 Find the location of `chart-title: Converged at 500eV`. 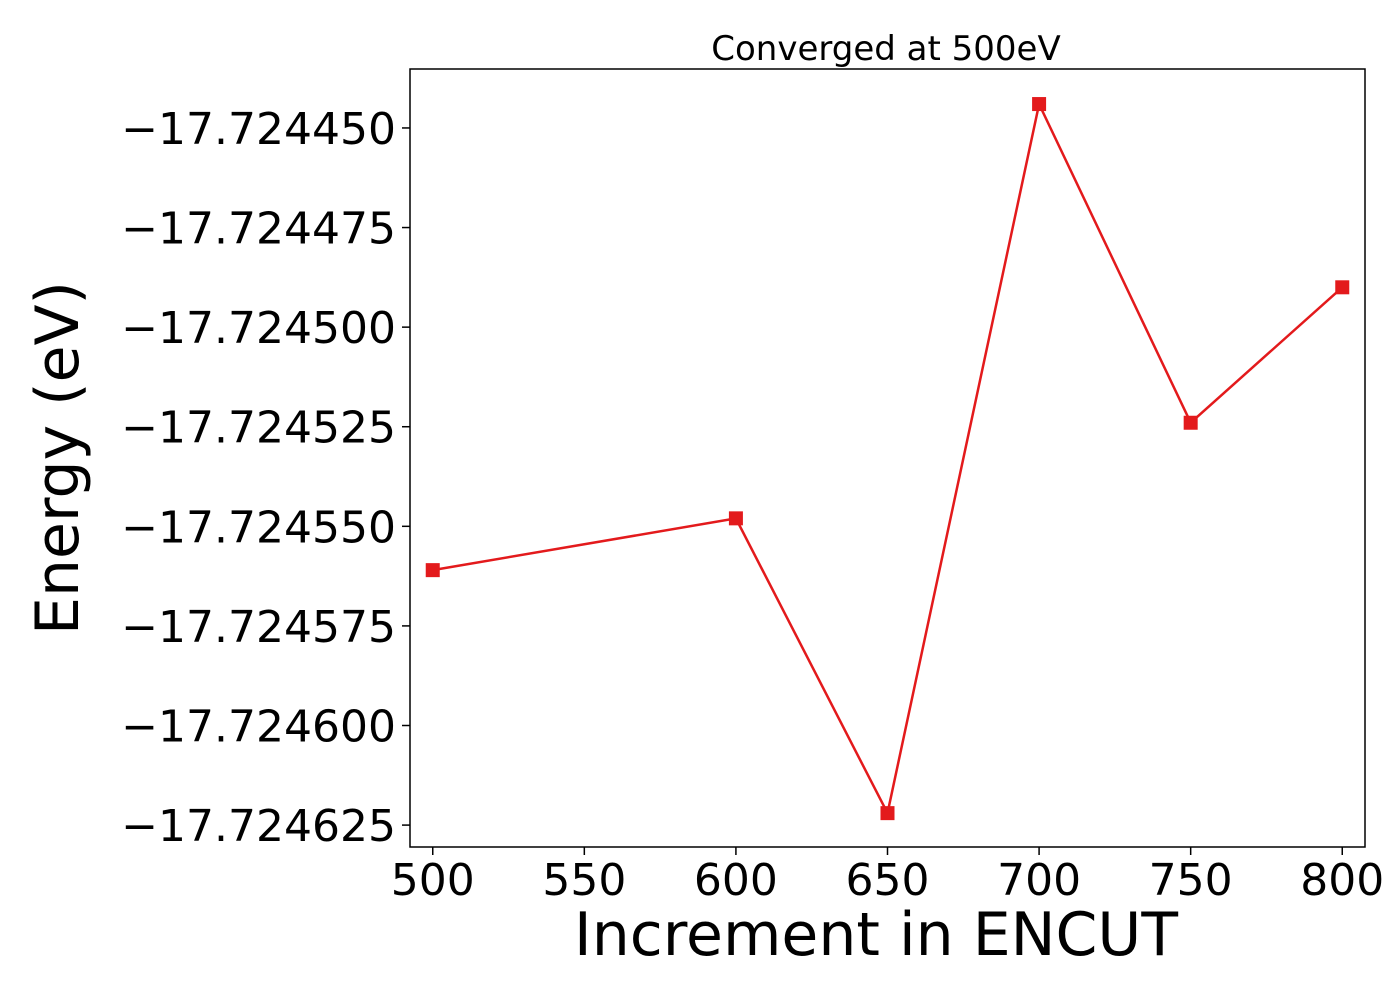

chart-title: Converged at 500eV is located at coordinates (885, 49).